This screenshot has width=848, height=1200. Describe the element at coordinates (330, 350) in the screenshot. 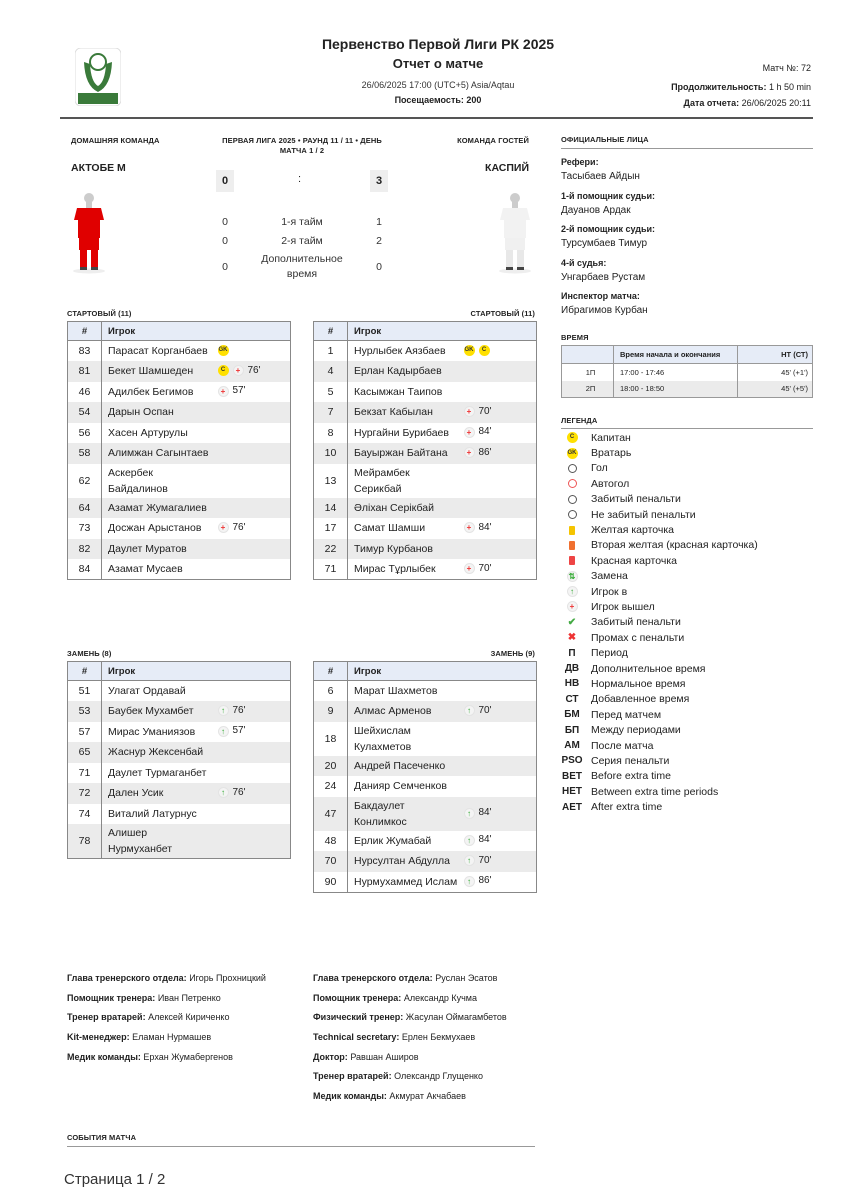

I see `player-number: 1` at that location.